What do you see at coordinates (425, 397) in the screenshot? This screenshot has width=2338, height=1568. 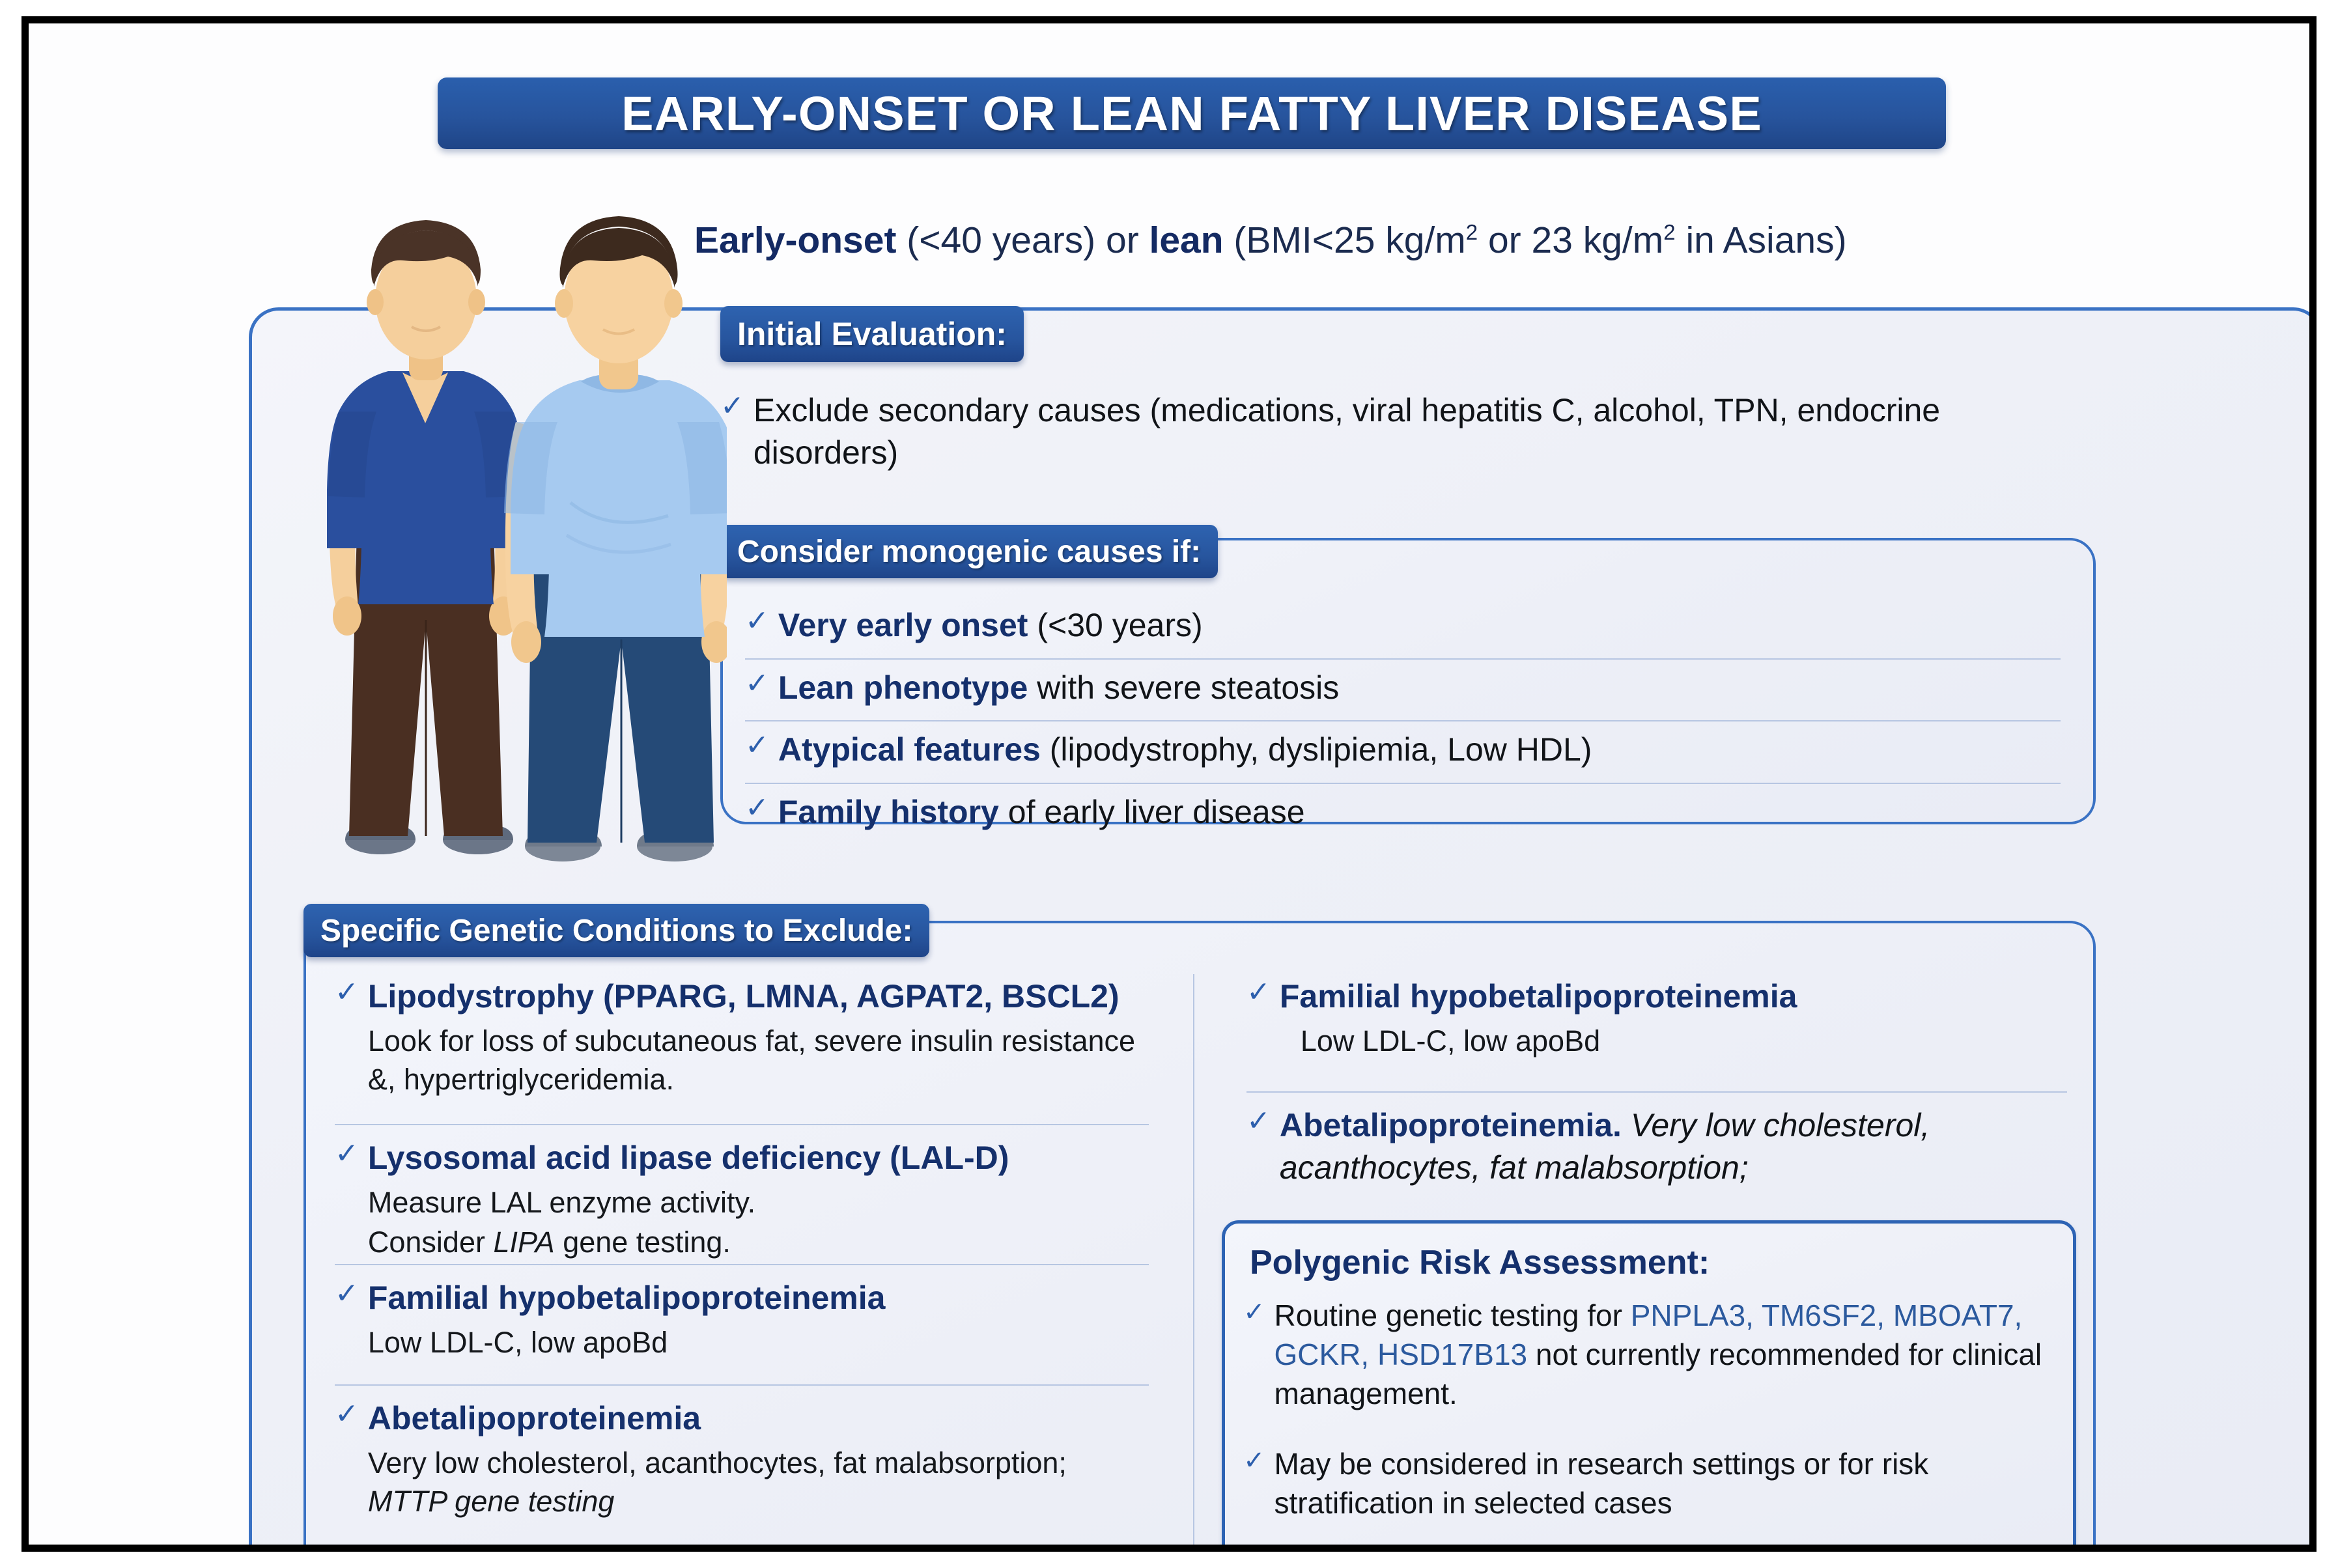 I see `person-left-vneck` at bounding box center [425, 397].